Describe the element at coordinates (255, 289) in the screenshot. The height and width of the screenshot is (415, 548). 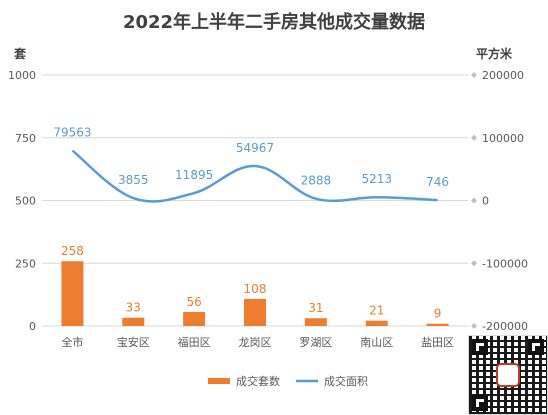
I see `bar-data-label: 108` at that location.